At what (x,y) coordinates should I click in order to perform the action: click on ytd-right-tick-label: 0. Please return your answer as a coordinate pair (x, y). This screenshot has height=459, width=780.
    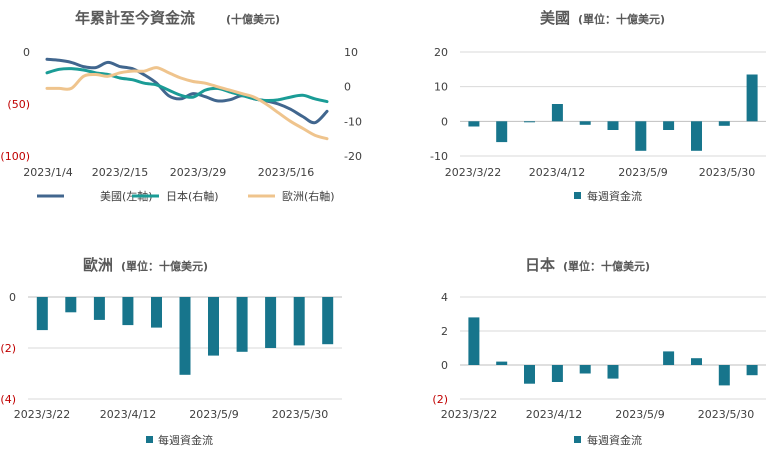
    Looking at the image, I should click on (347, 87).